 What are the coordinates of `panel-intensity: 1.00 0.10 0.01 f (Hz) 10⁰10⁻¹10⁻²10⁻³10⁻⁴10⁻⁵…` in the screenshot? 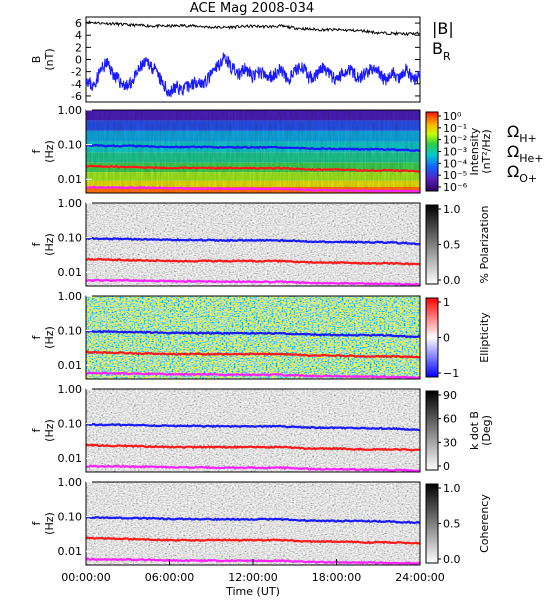 It's located at (287, 149).